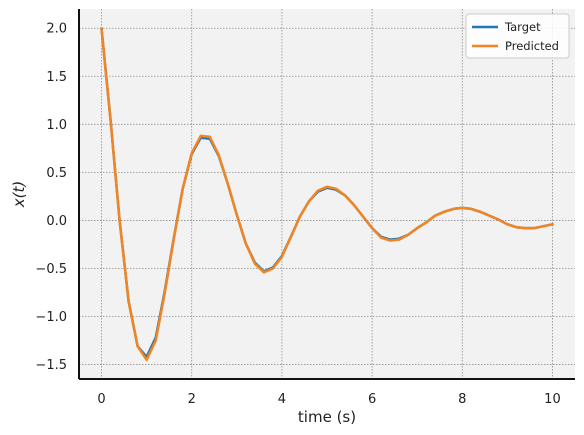 This screenshot has width=584, height=435. What do you see at coordinates (101, 399) in the screenshot?
I see `x-tick-label: 0` at bounding box center [101, 399].